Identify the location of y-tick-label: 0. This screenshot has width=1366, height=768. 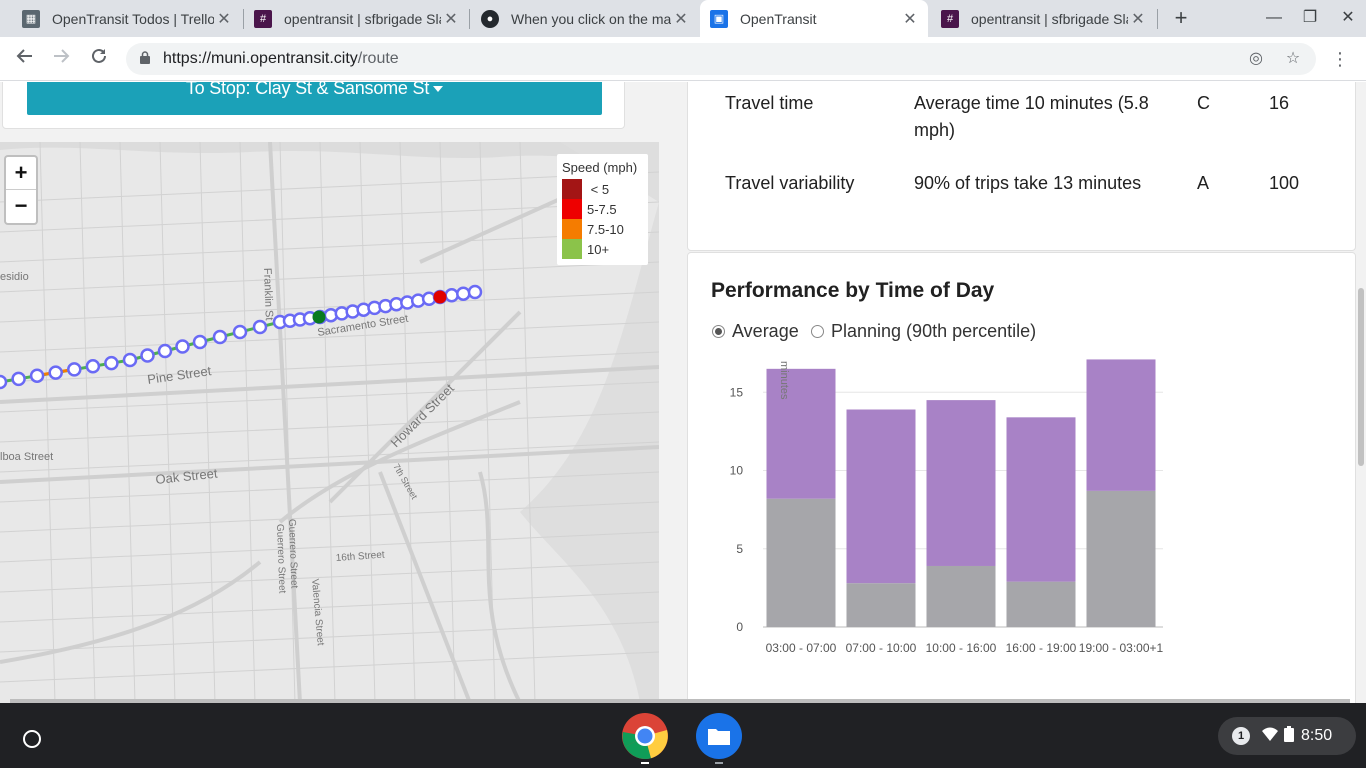
(739, 627).